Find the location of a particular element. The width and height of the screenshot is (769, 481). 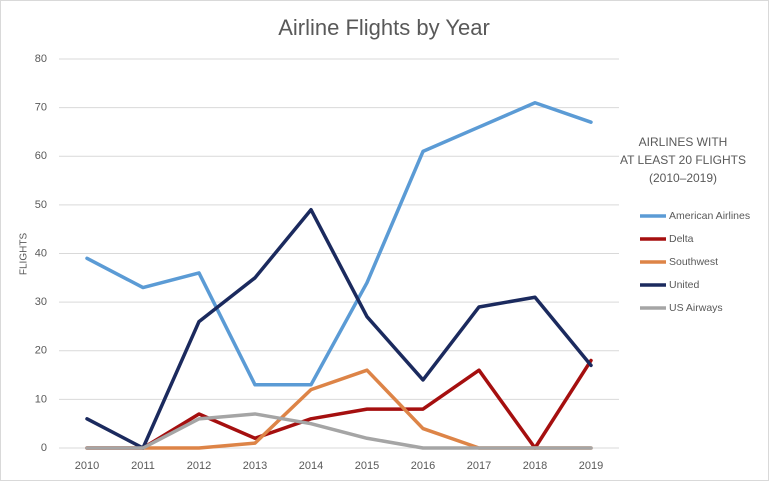

legend-title: (2010–2019) is located at coordinates (683, 178).